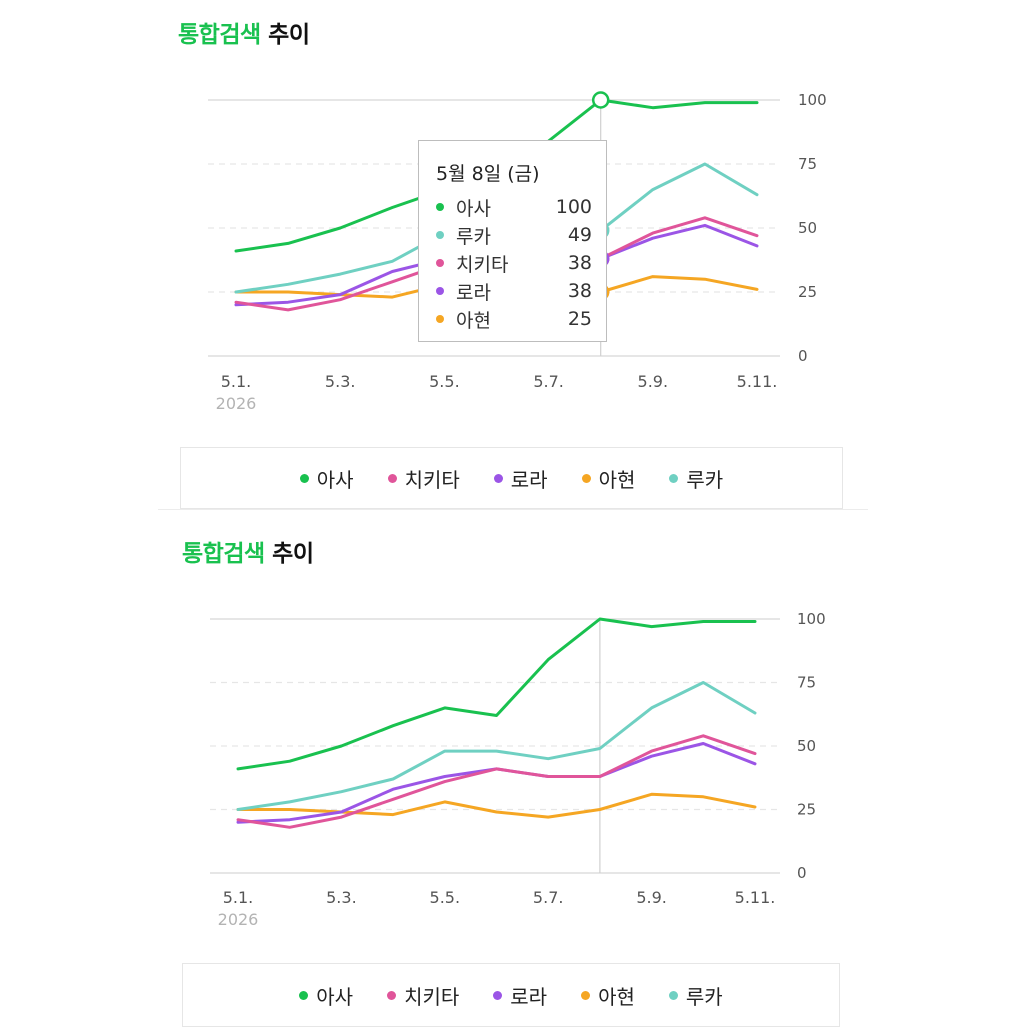 The image size is (1024, 1027). Describe the element at coordinates (514, 319) in the screenshot. I see `tooltip-row: 아현 25` at that location.